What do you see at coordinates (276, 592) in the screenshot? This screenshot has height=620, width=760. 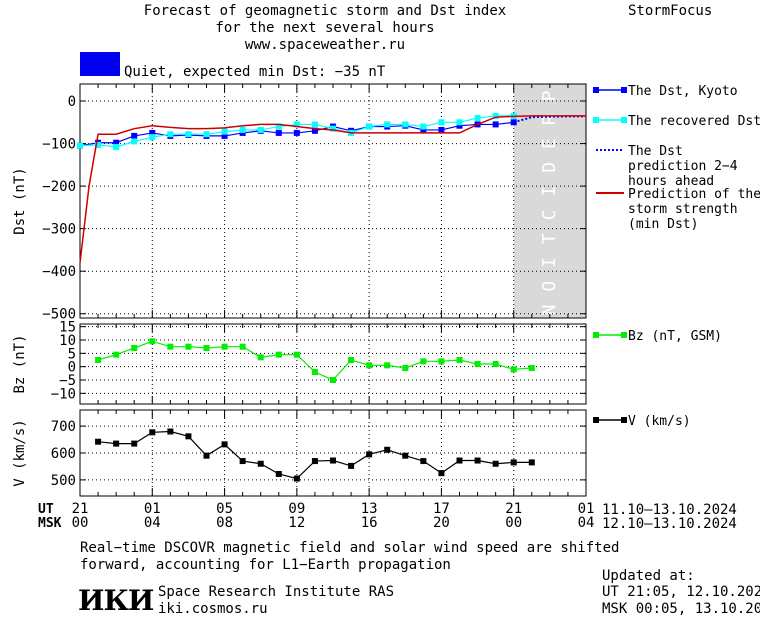 I see `org-name: Space Research Institute RAS` at bounding box center [276, 592].